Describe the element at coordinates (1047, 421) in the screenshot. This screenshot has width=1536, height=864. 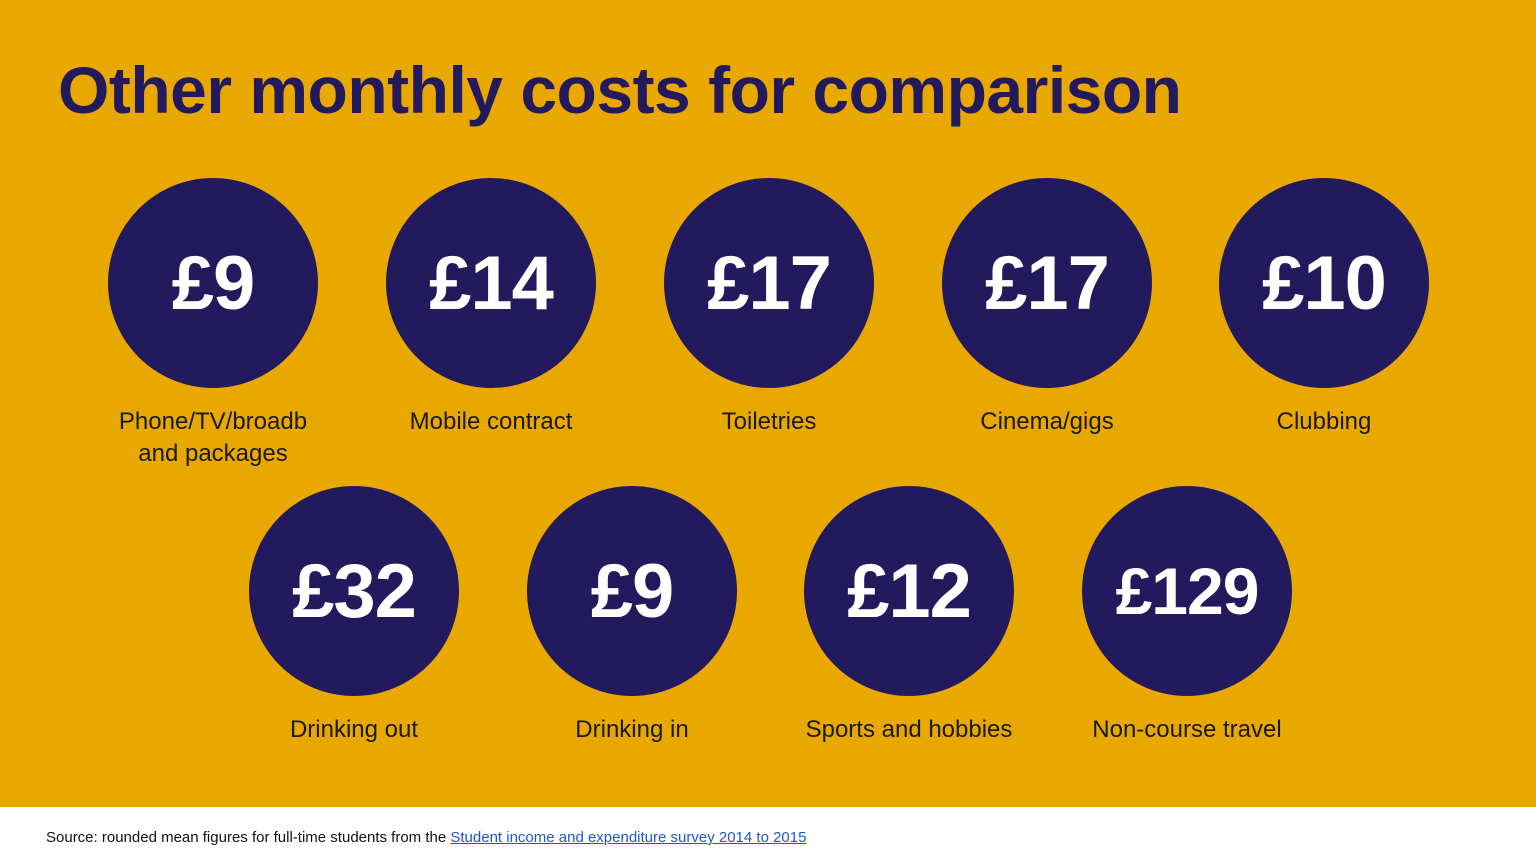
I see `cost-label: Cinema/gigs` at that location.